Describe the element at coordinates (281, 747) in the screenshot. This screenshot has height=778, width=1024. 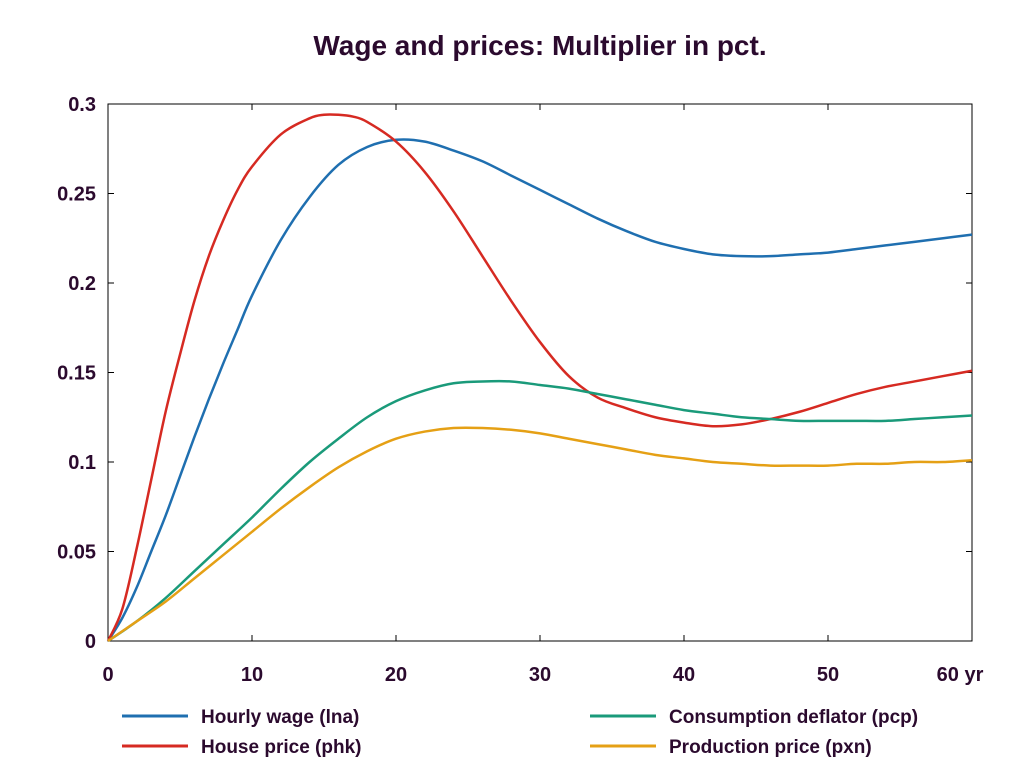
I see `legend-label: House price (phk)` at that location.